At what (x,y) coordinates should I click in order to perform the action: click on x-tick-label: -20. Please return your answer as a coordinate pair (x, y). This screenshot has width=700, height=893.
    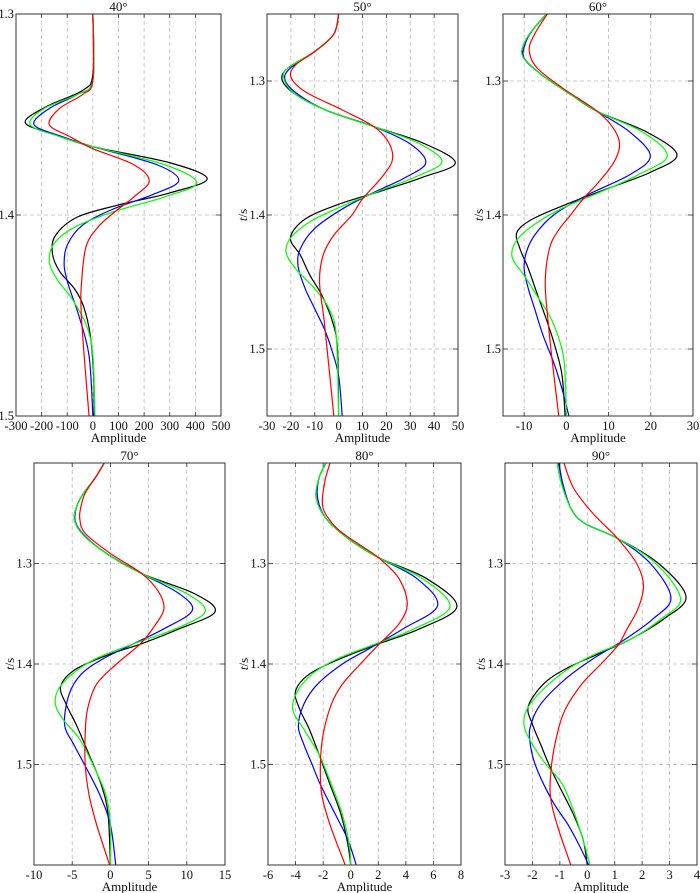
    Looking at the image, I should click on (291, 426).